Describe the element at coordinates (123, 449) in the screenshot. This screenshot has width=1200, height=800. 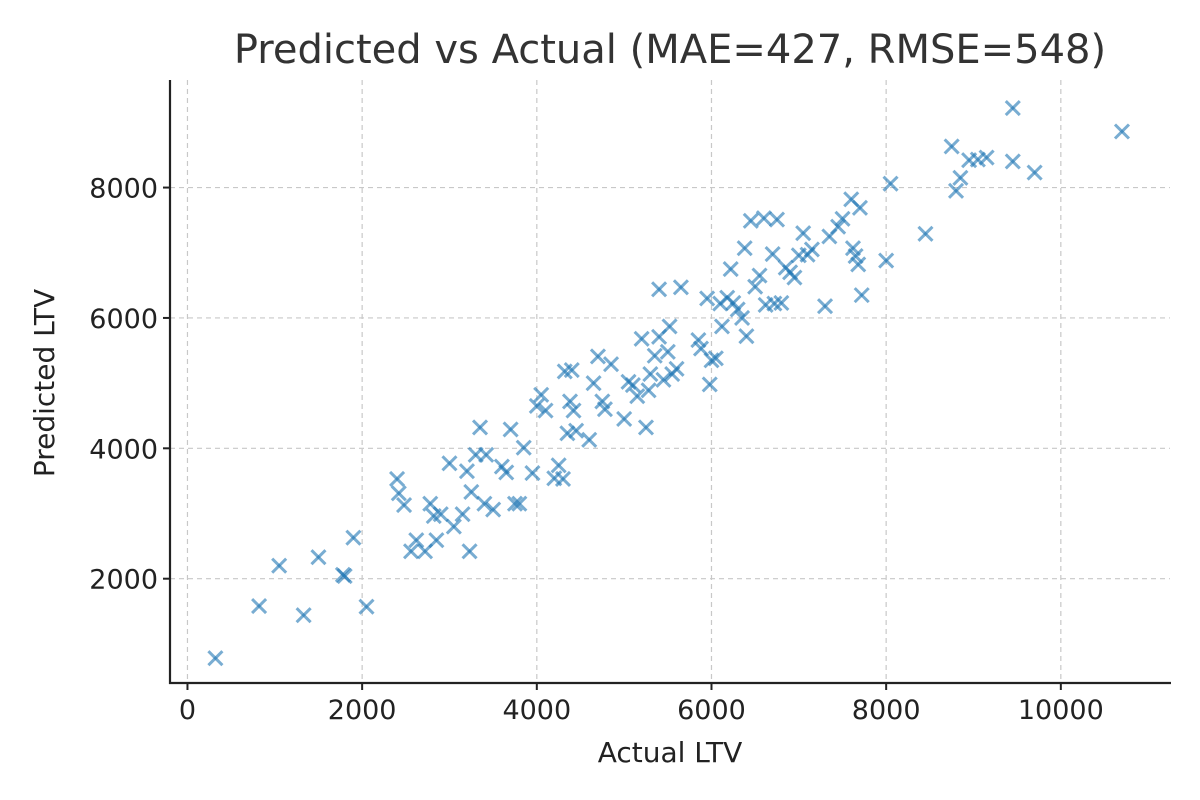
I see `y-tick-label: 4000` at that location.